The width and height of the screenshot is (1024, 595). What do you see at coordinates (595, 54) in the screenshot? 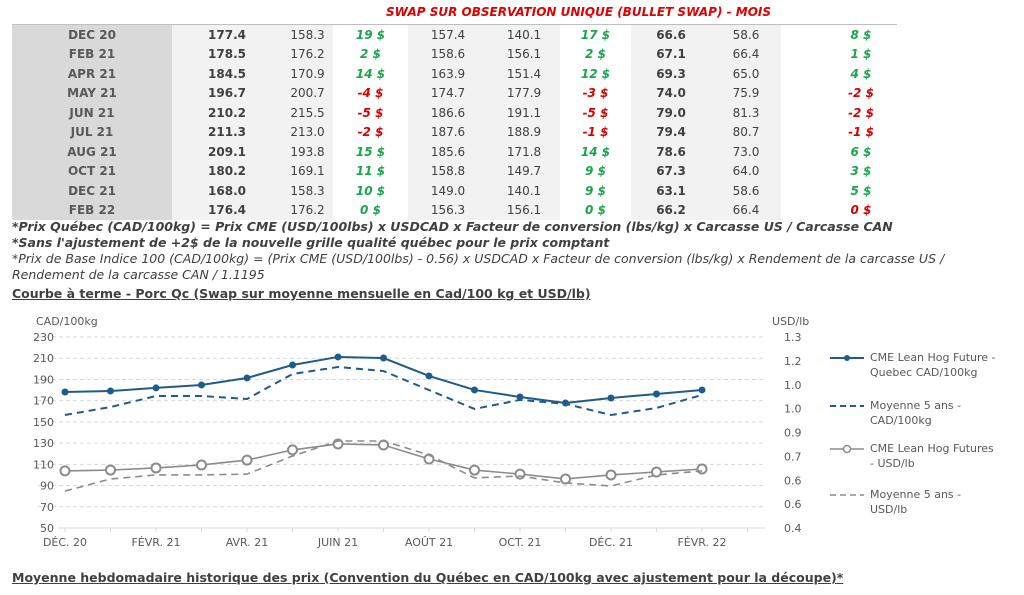
I see `cell-d2: 2 $` at bounding box center [595, 54].